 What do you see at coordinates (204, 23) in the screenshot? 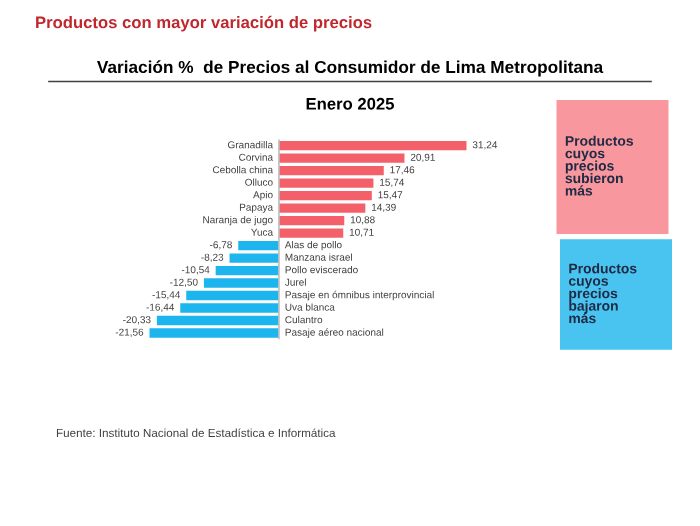
I see `text: Productos con mayor variación de precios` at bounding box center [204, 23].